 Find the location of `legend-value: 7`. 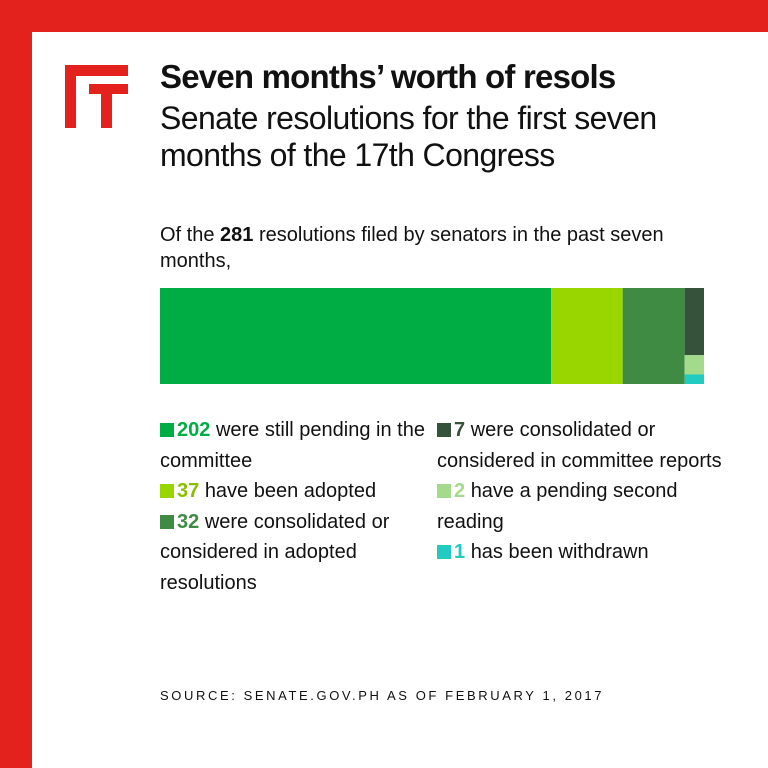

legend-value: 7 is located at coordinates (460, 430).